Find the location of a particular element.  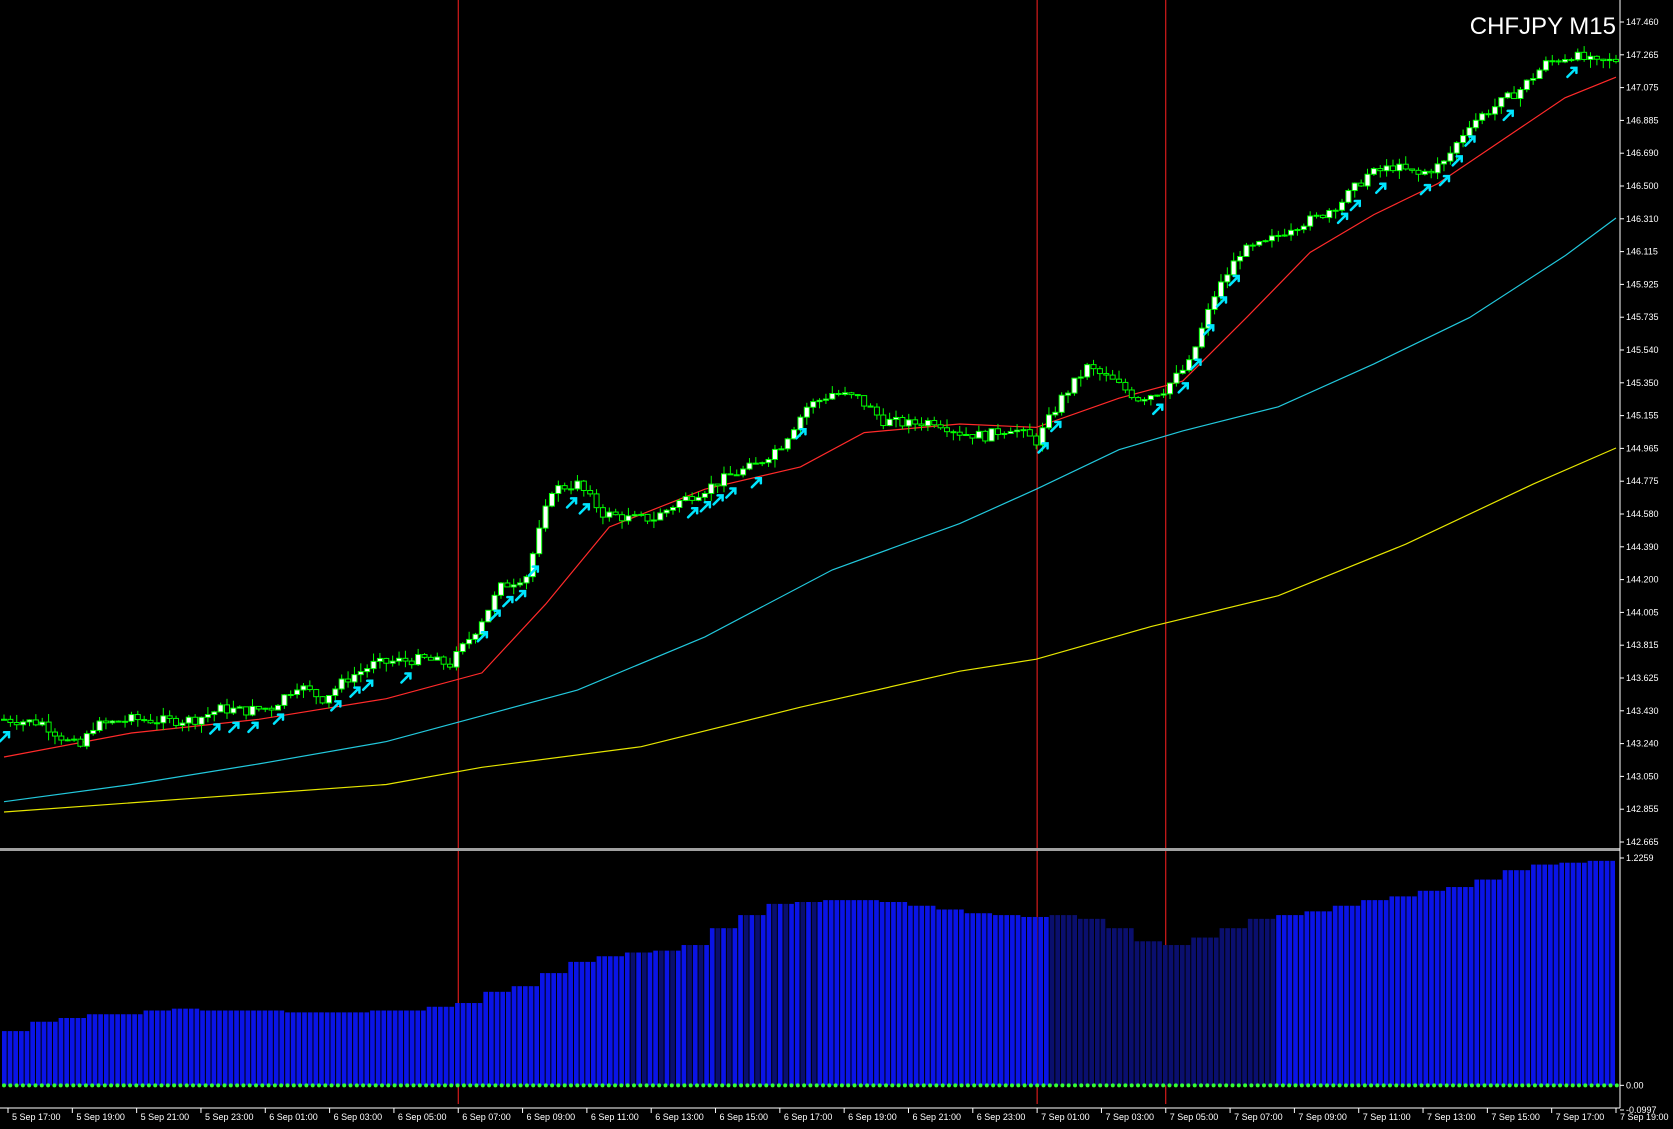

price-tick-label: 146.690 is located at coordinates (1642, 153).